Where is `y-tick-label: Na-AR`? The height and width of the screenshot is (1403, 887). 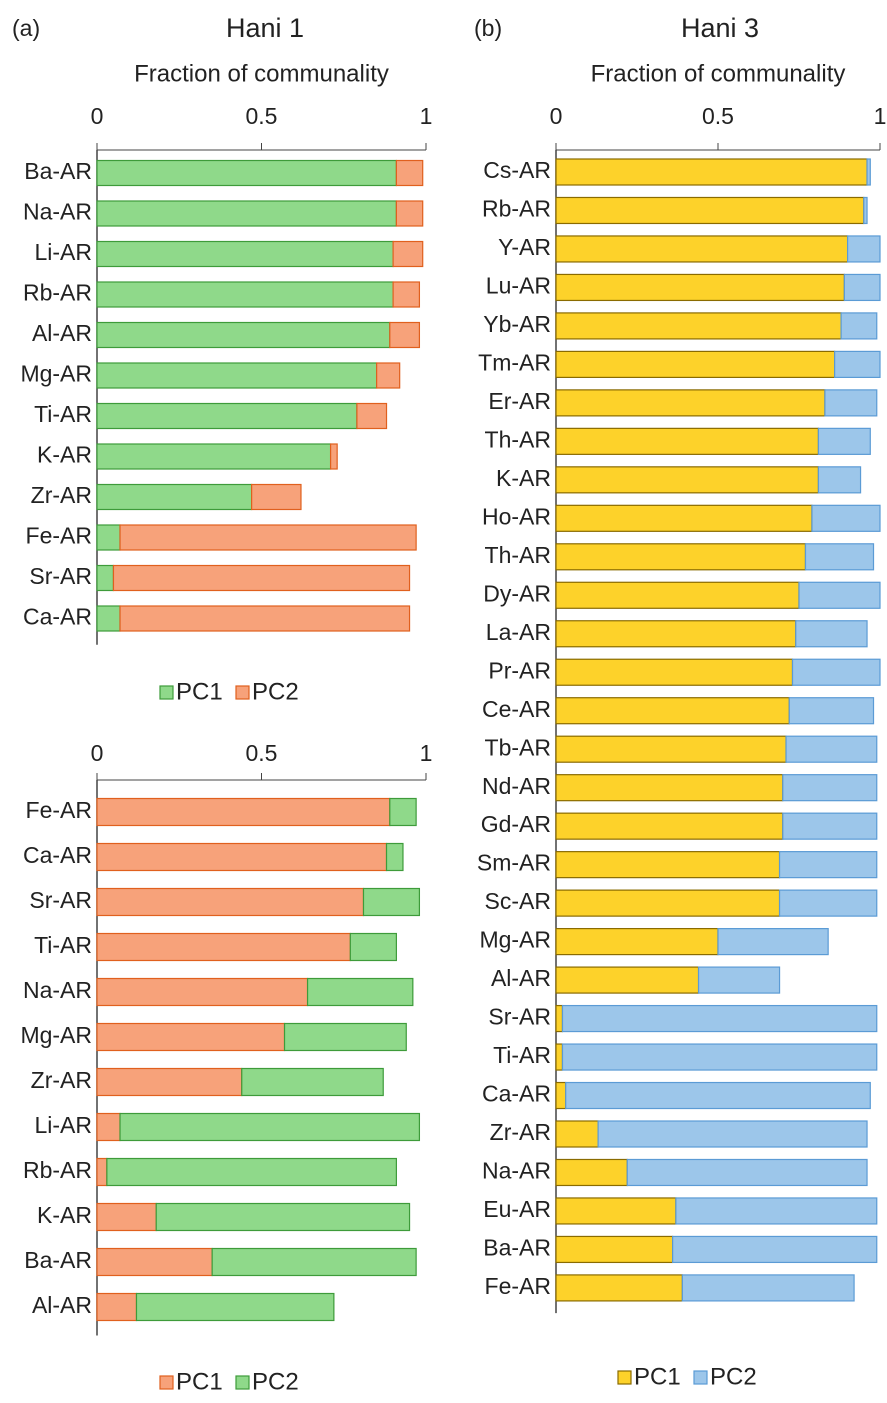 y-tick-label: Na-AR is located at coordinates (57, 212).